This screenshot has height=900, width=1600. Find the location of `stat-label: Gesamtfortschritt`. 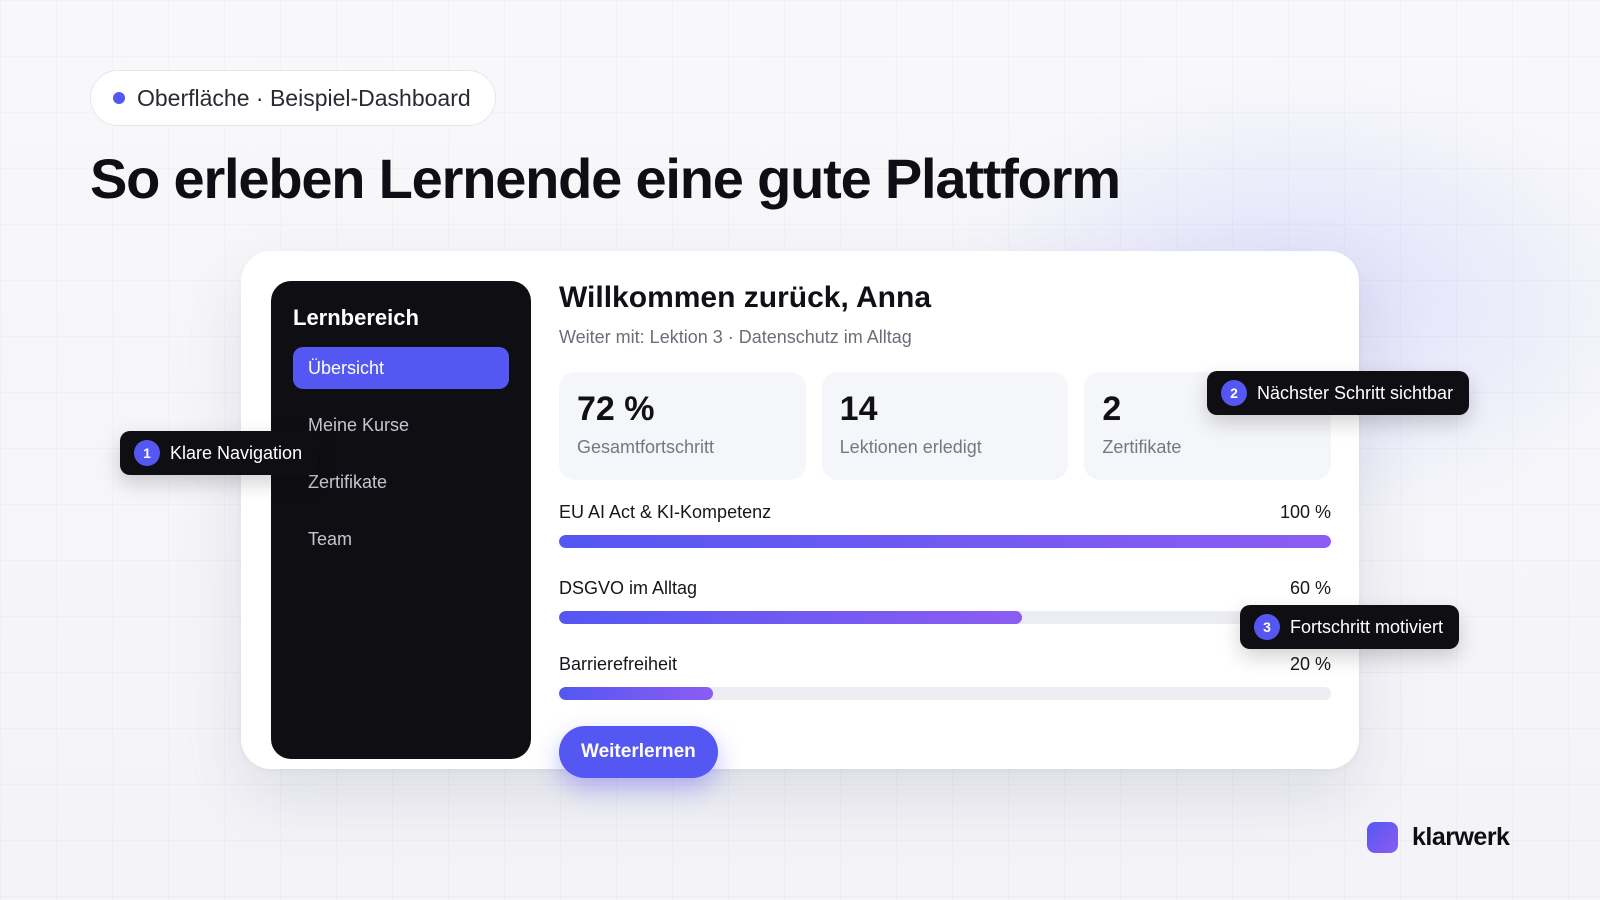

stat-label: Gesamtfortschritt is located at coordinates (646, 447).